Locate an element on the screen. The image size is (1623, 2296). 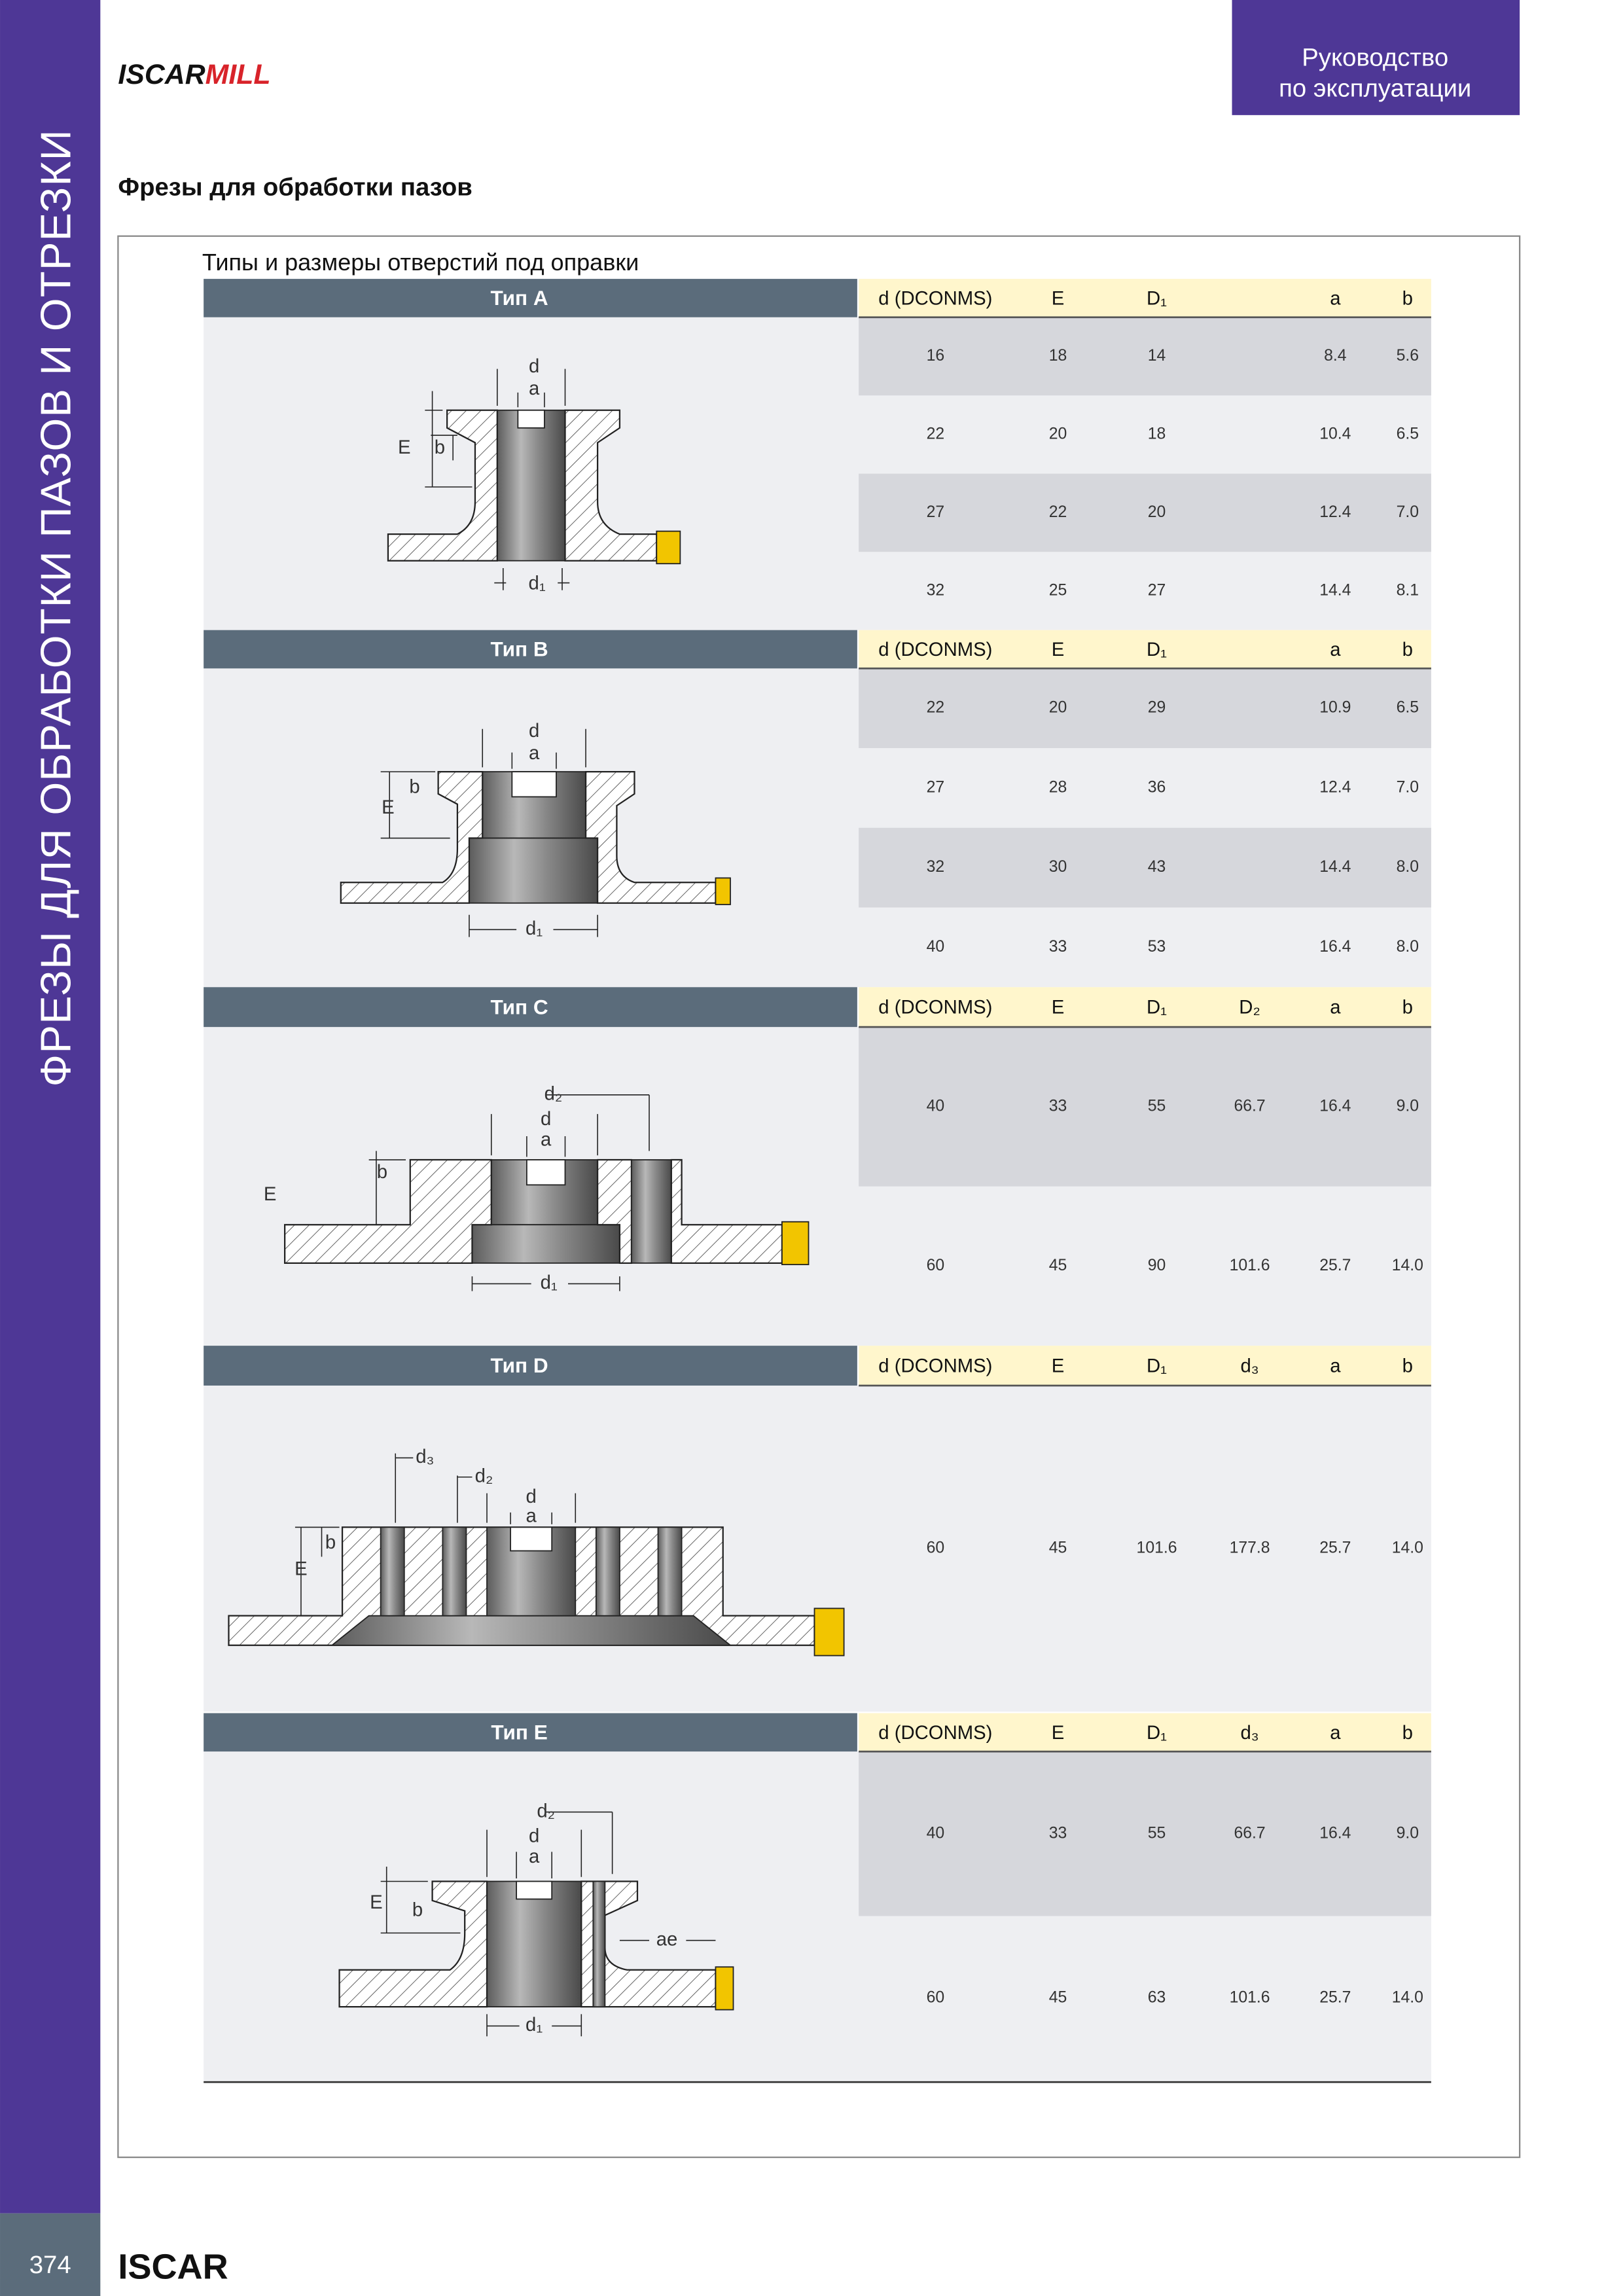
table-cell: 5.6 is located at coordinates (1408, 356).